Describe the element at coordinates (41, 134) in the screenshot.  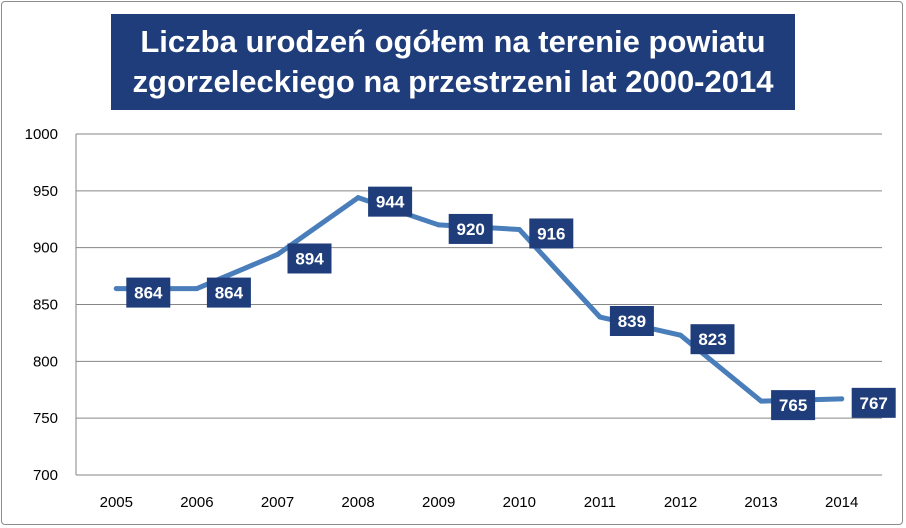
I see `y-tick-label: 1000` at that location.